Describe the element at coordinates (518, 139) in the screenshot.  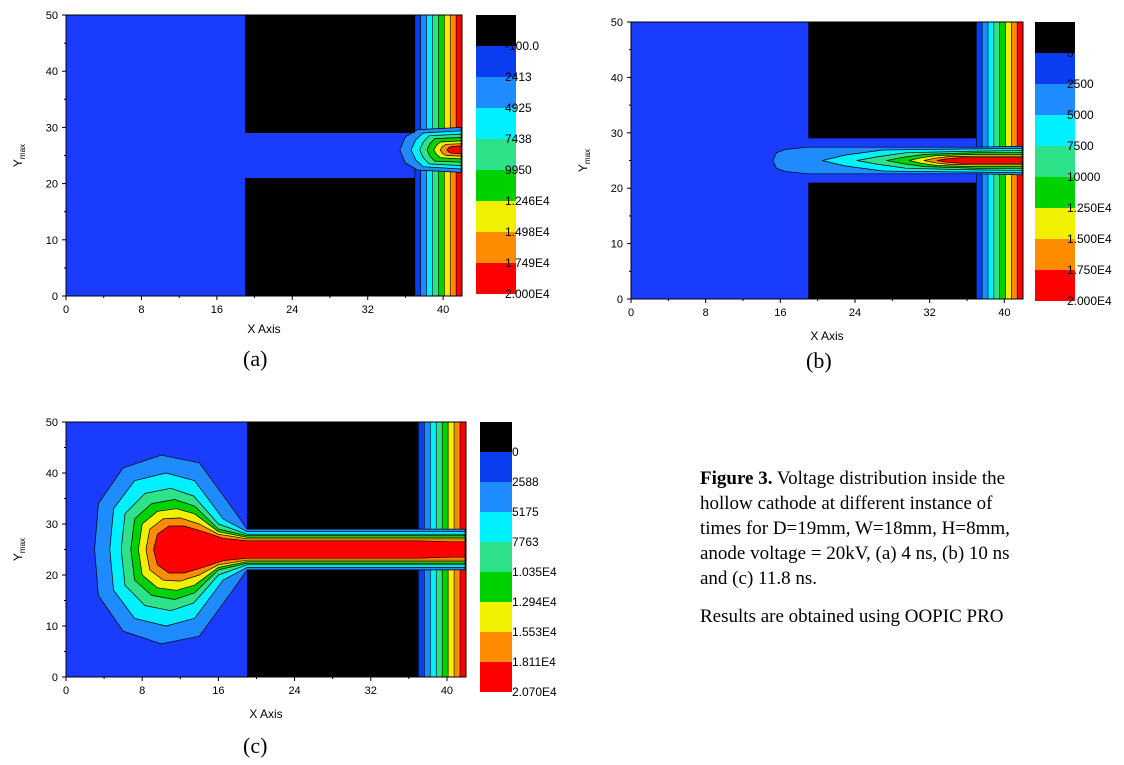
I see `colorbar-label: 7438` at that location.